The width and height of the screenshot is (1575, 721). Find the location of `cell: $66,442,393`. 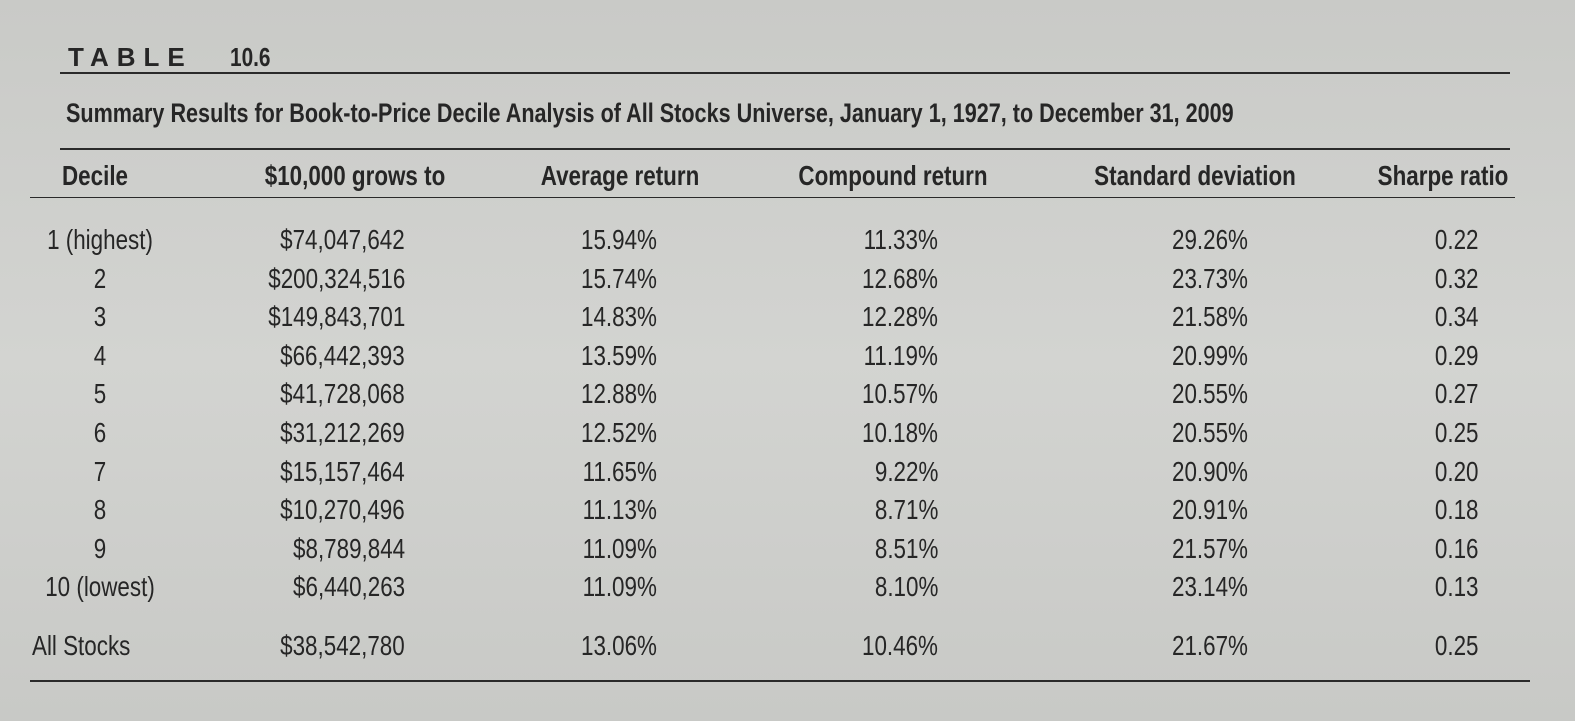

cell: $66,442,393 is located at coordinates (342, 355).